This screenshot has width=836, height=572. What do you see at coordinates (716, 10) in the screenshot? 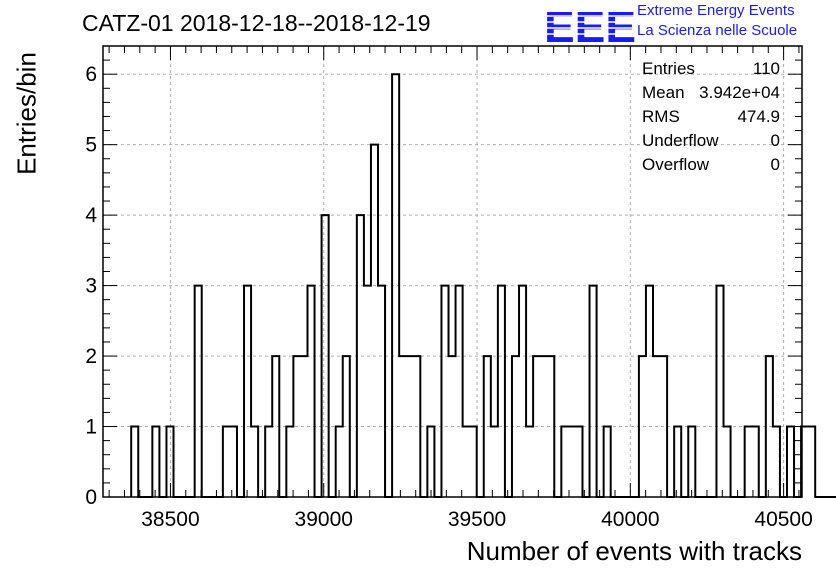
I see `org-name: Extreme Energy Events` at bounding box center [716, 10].